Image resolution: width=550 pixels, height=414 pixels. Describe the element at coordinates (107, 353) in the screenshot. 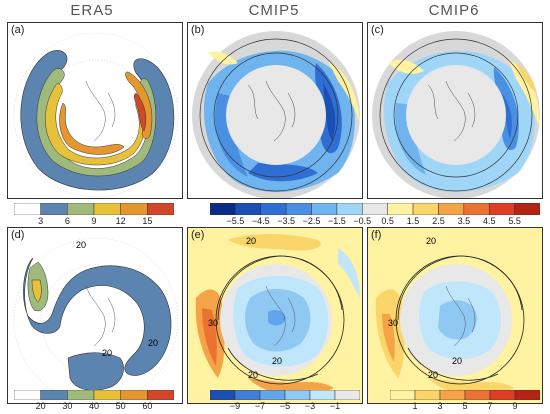

I see `contour-label-d-3: 20` at that location.